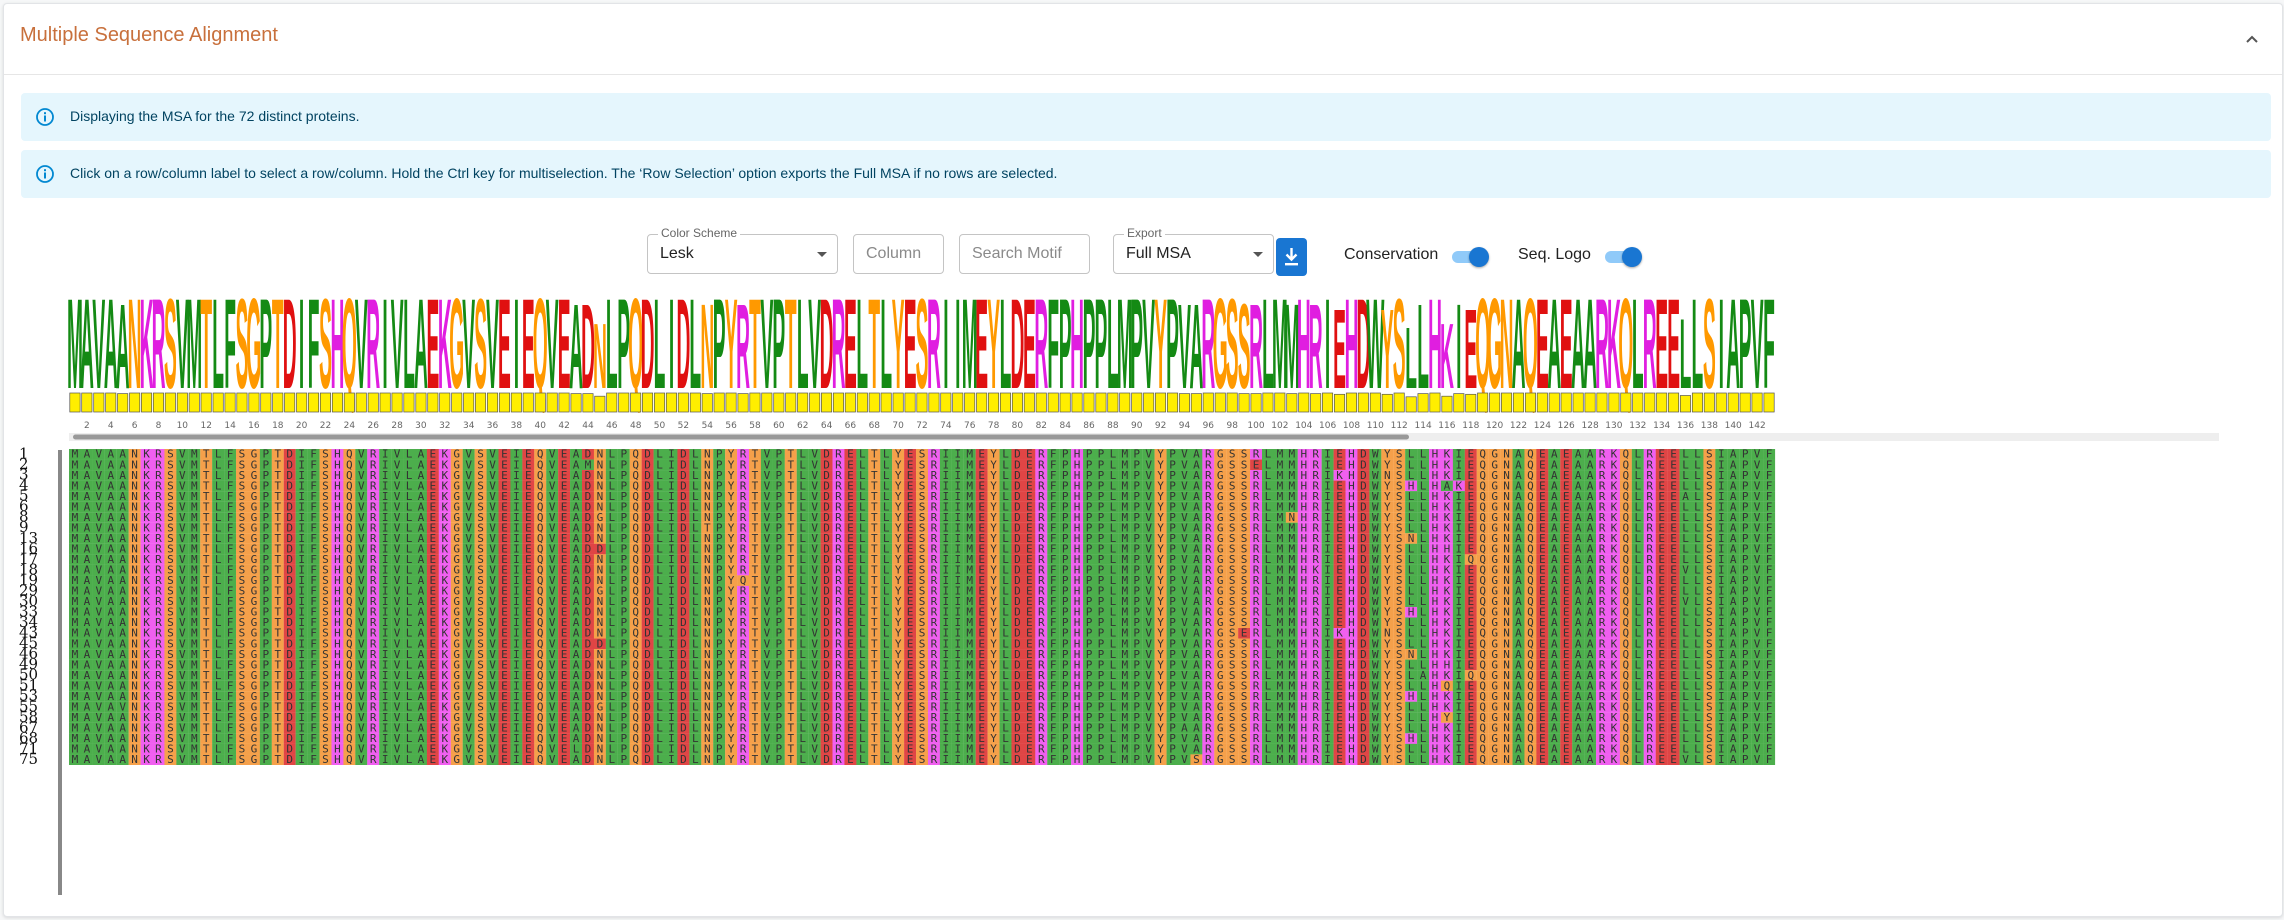 Image resolution: width=2284 pixels, height=920 pixels. Describe the element at coordinates (111, 426) in the screenshot. I see `column-label: 4` at that location.